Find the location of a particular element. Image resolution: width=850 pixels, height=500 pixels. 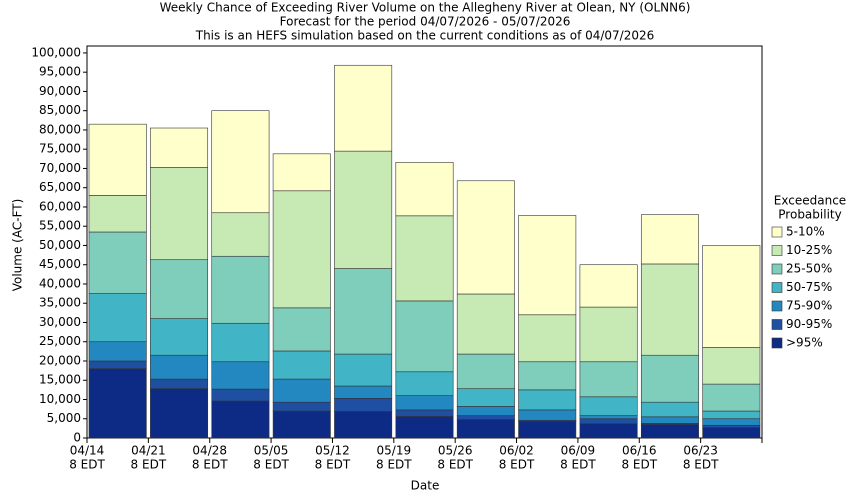

y-tick-label: 50,000 is located at coordinates (60, 245).